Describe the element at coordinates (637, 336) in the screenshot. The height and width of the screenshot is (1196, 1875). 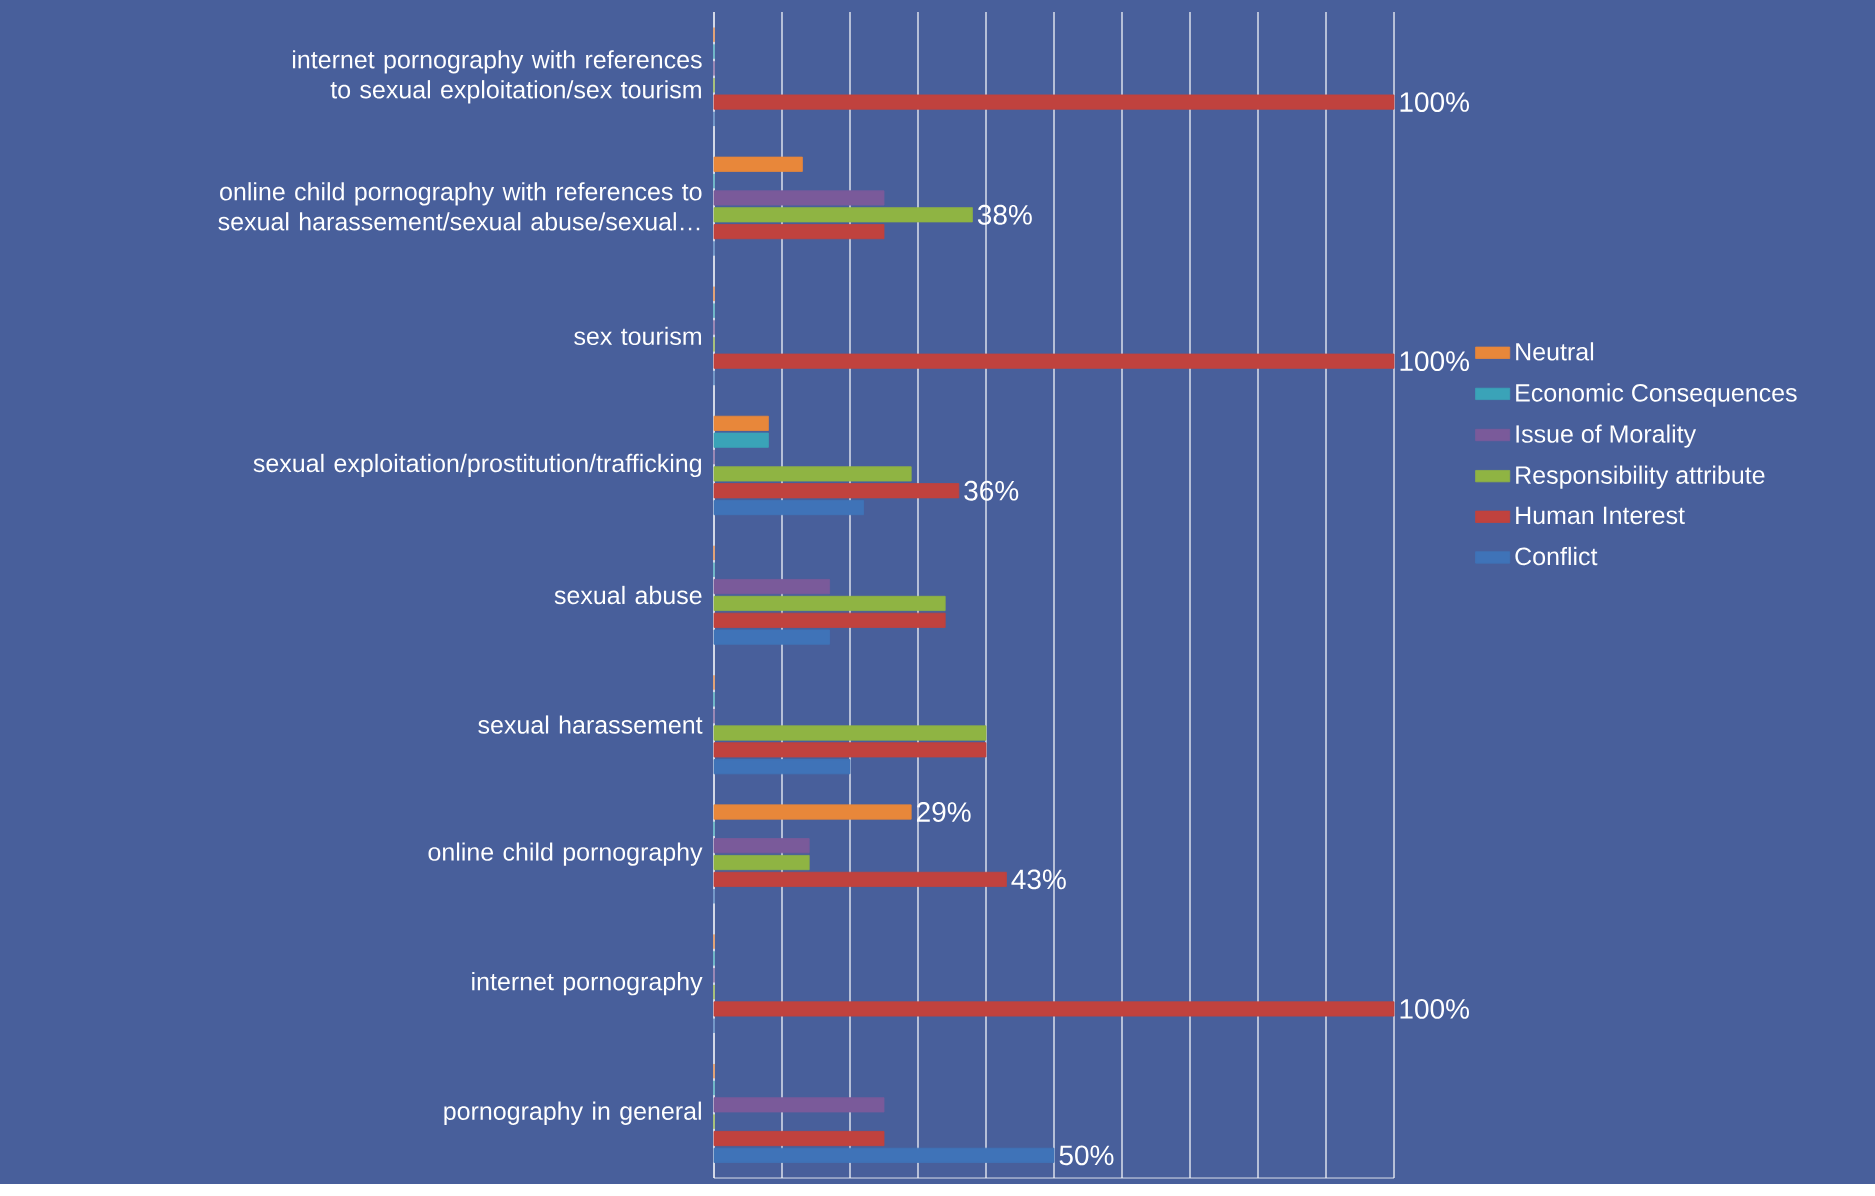
I see `y-tick-label: sex tourism` at that location.